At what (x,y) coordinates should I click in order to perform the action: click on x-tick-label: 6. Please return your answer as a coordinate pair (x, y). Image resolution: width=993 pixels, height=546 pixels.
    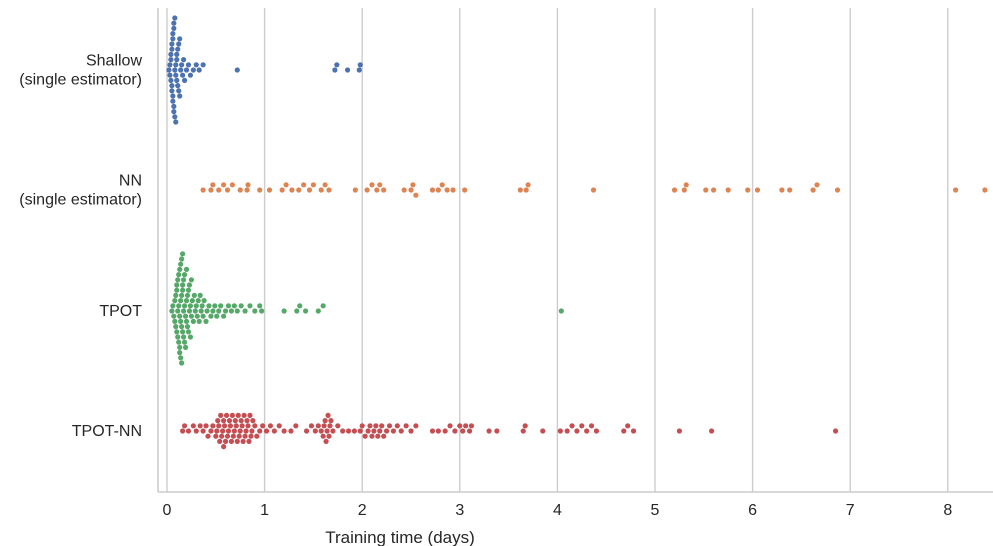
    Looking at the image, I should click on (752, 510).